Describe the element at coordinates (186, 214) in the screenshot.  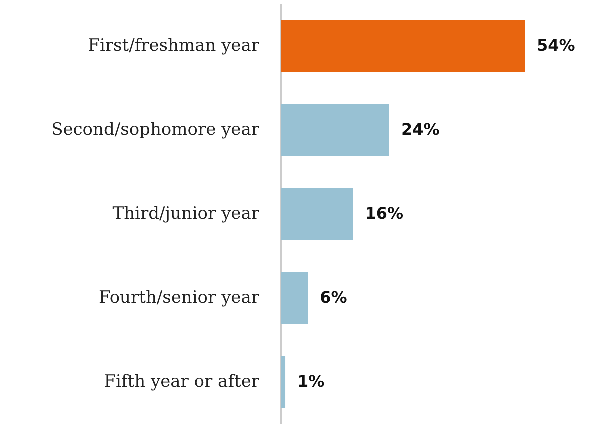
I see `y-tick-label: Third/junior year` at that location.